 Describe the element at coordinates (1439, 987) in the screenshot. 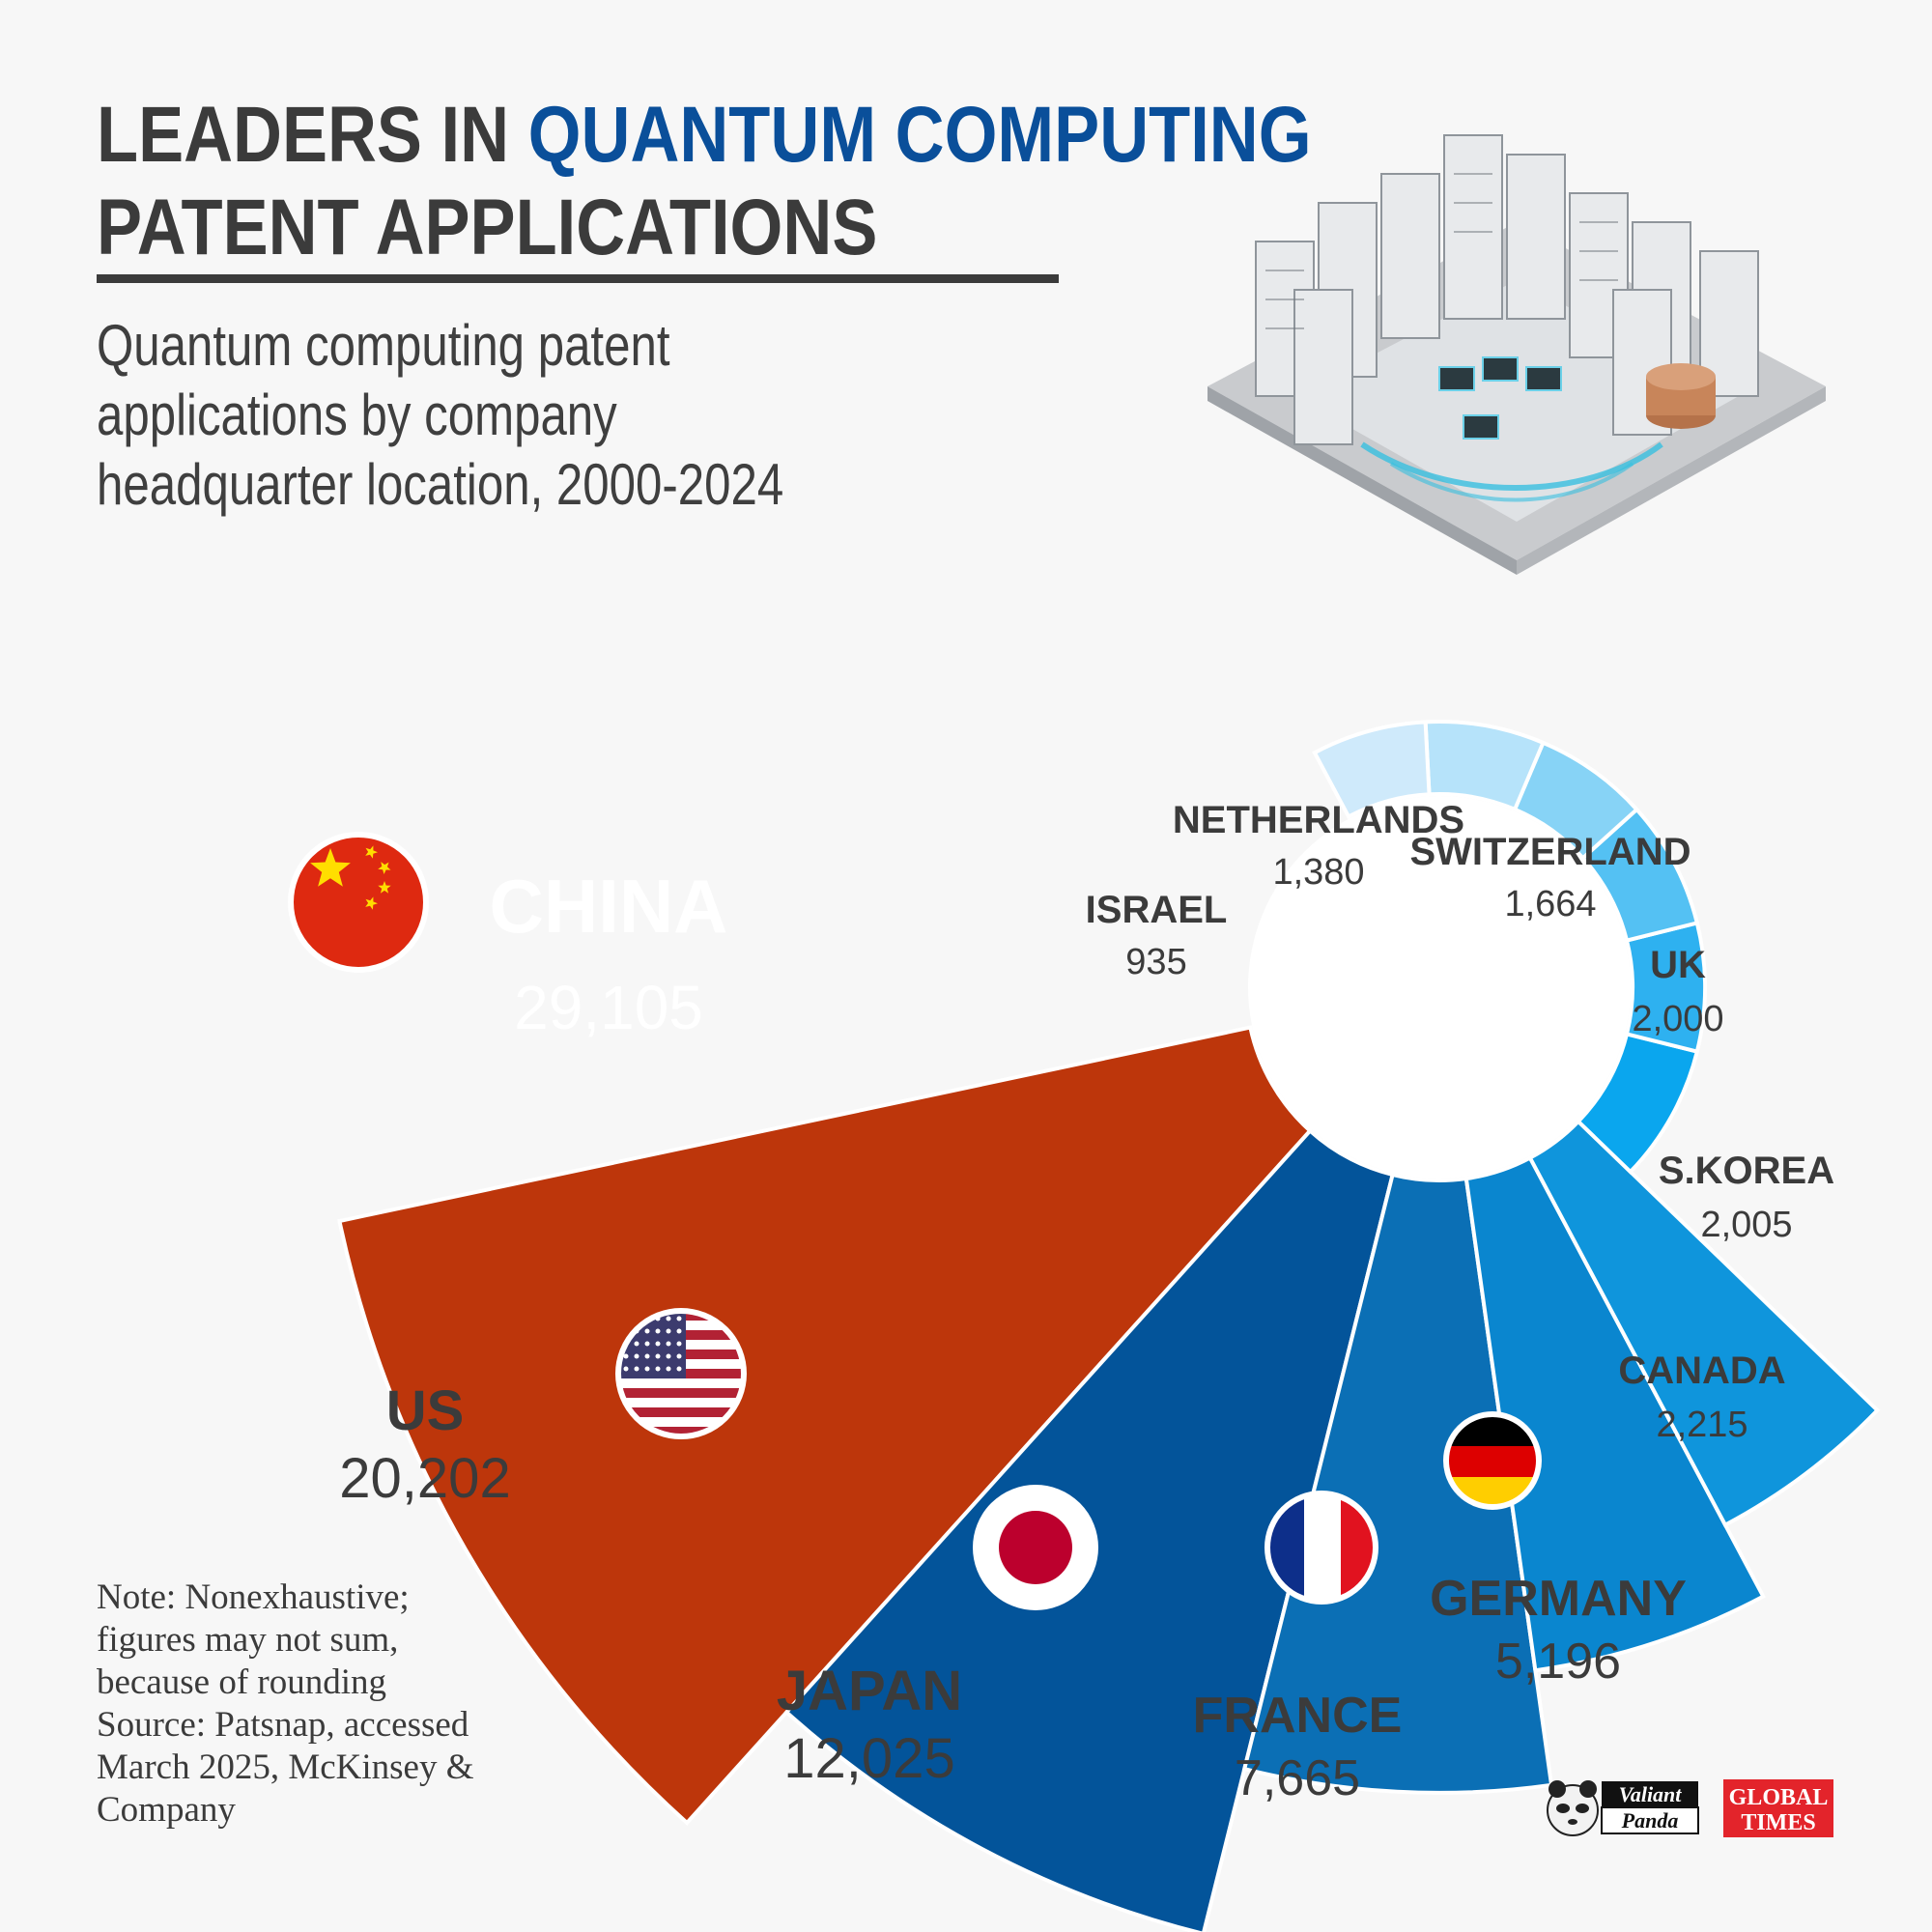

I see `donut-hole` at that location.